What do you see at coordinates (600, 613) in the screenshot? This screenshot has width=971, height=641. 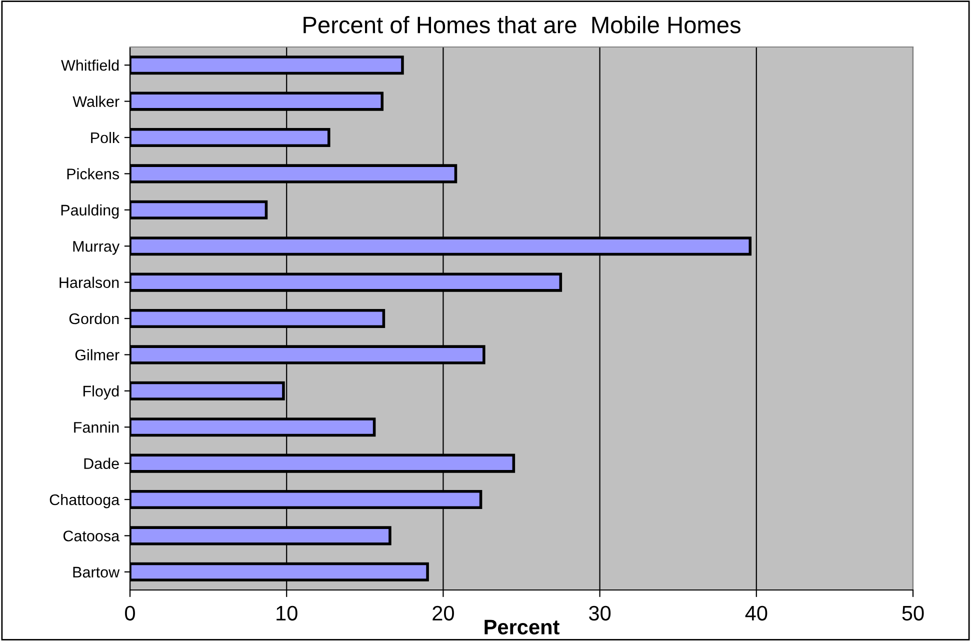 I see `x-tick-label: 30` at bounding box center [600, 613].